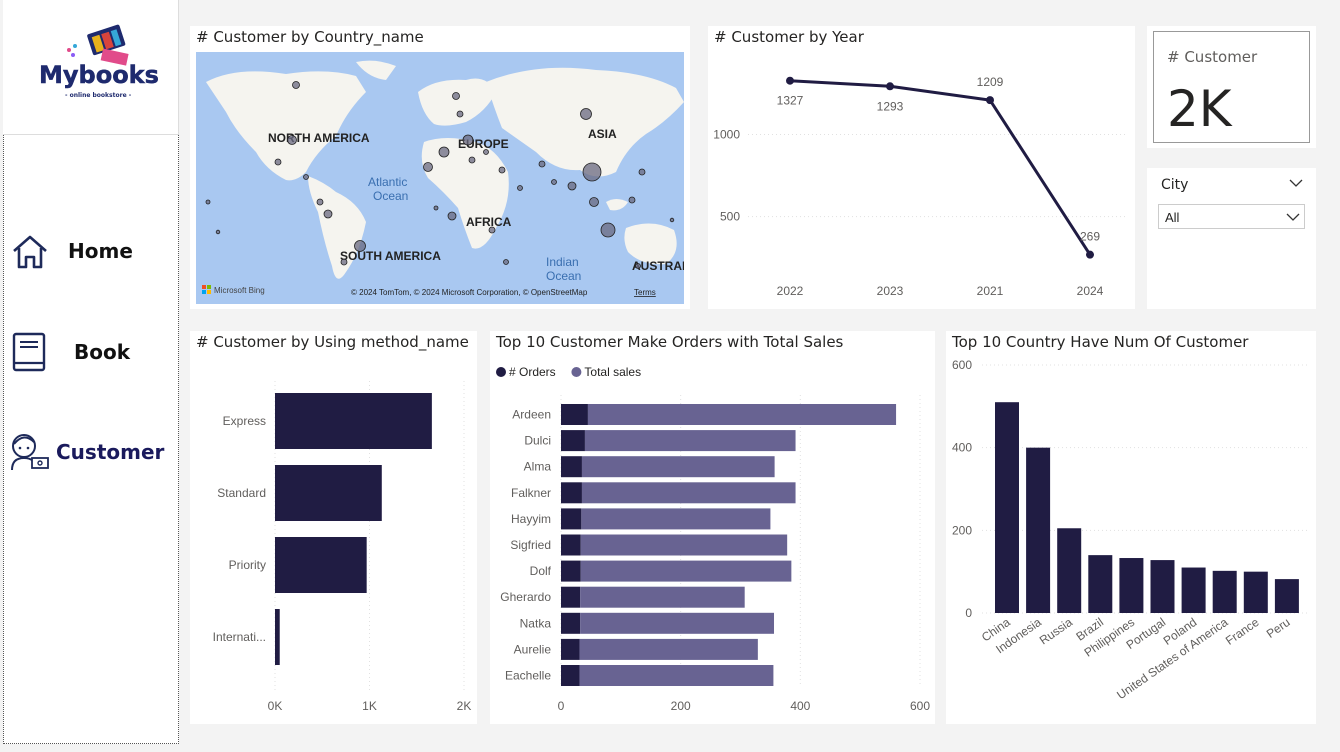 This screenshot has width=1340, height=752. I want to click on year-data-label: 1327, so click(790, 101).